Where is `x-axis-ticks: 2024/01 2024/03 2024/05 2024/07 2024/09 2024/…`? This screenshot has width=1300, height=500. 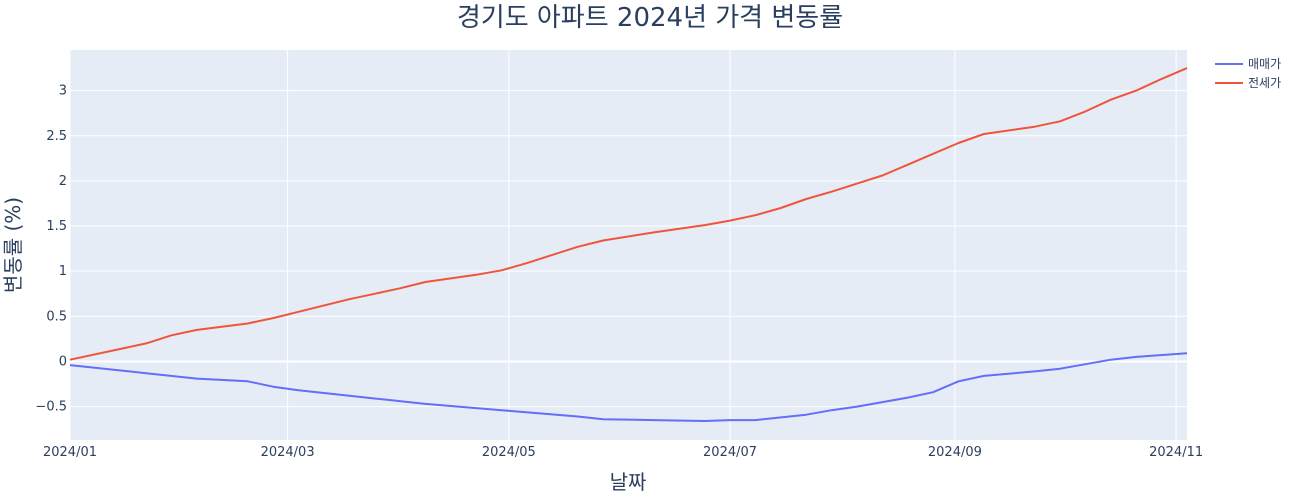 x-axis-ticks: 2024/01 2024/03 2024/05 2024/07 2024/09 2024/… is located at coordinates (623, 452).